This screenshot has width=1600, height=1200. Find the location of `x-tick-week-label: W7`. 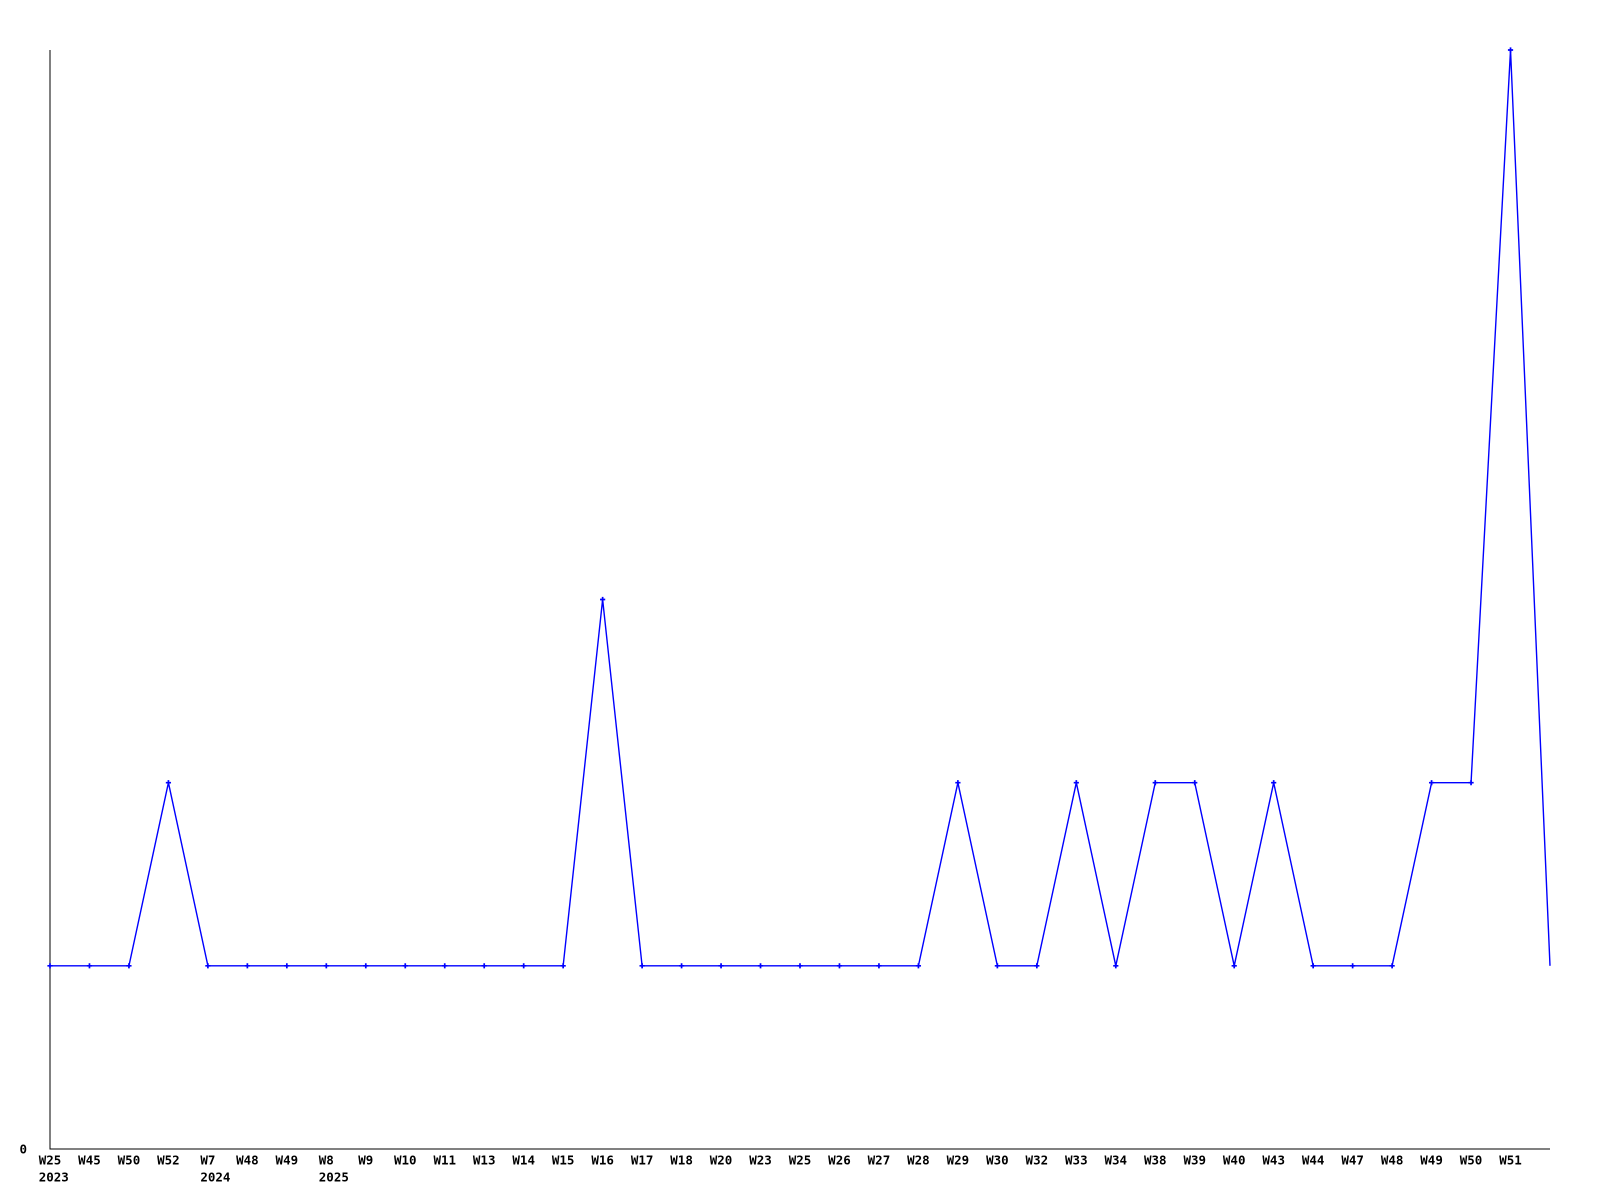

x-tick-week-label: W7 is located at coordinates (207, 1160).